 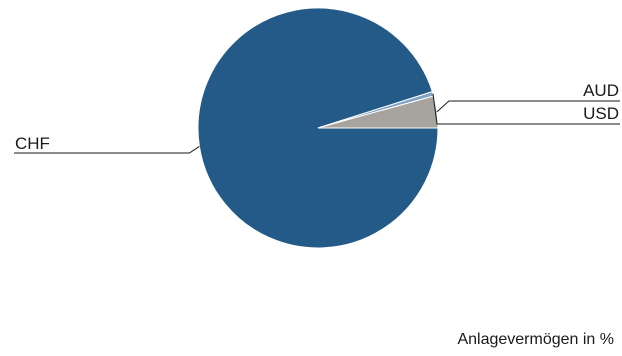 What do you see at coordinates (528, 106) in the screenshot?
I see `leader-line-aud` at bounding box center [528, 106].